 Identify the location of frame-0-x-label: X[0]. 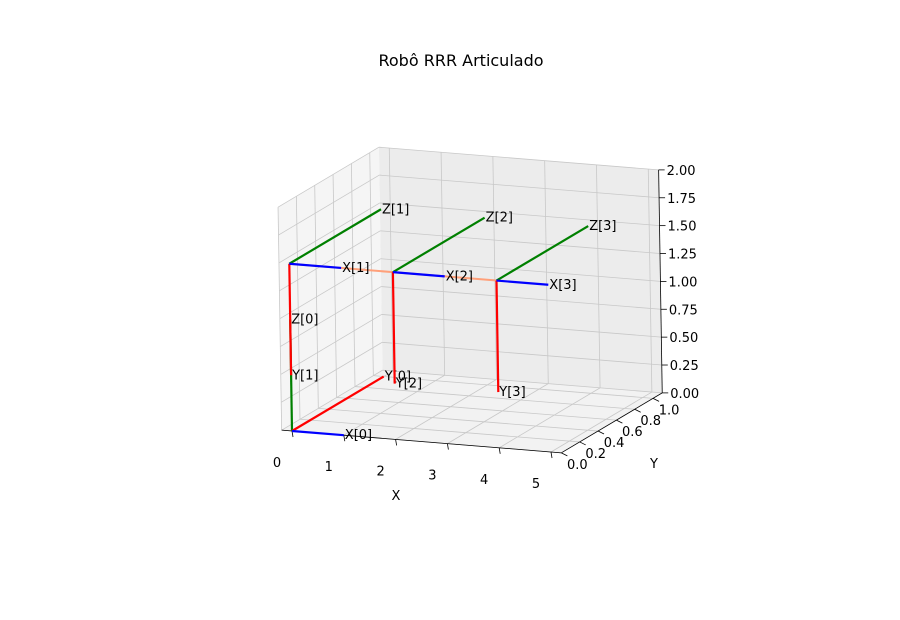
(358, 435).